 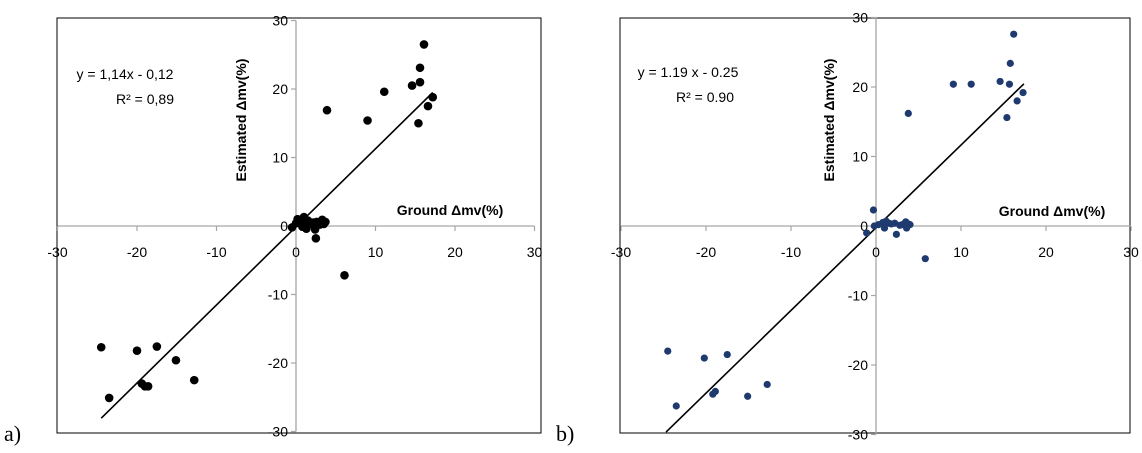 I want to click on y-tick-label-b: -30, so click(x=858, y=435).